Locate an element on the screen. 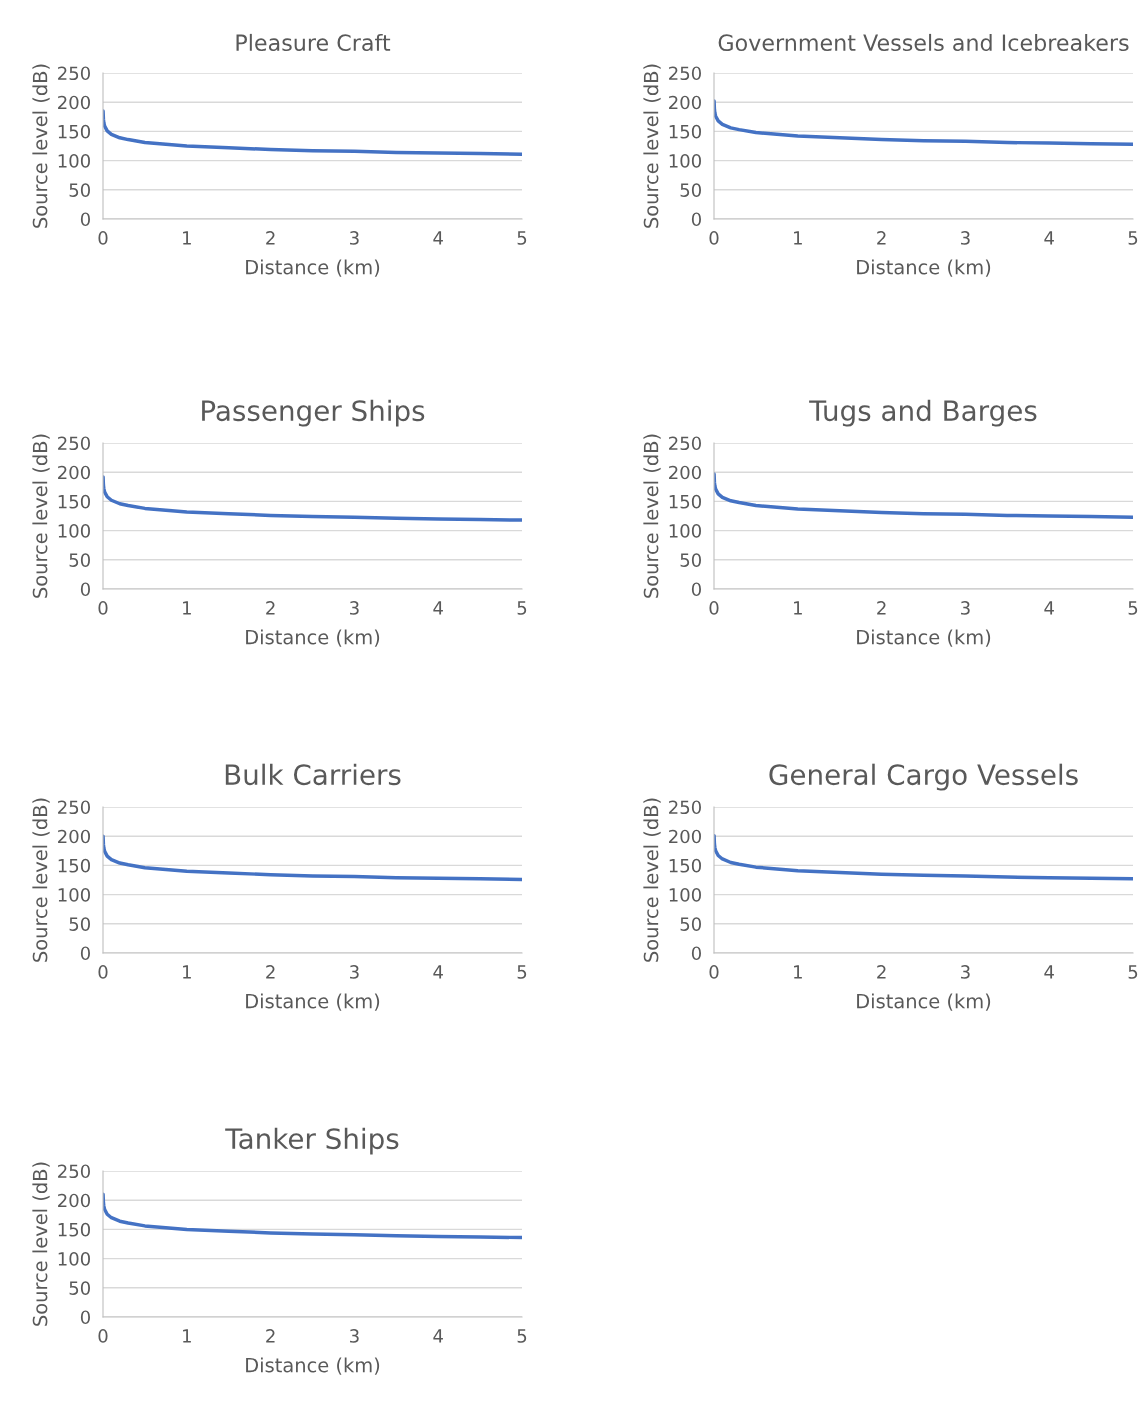 The image size is (1145, 1401). chart-title: General Cargo Vessels is located at coordinates (923, 777).